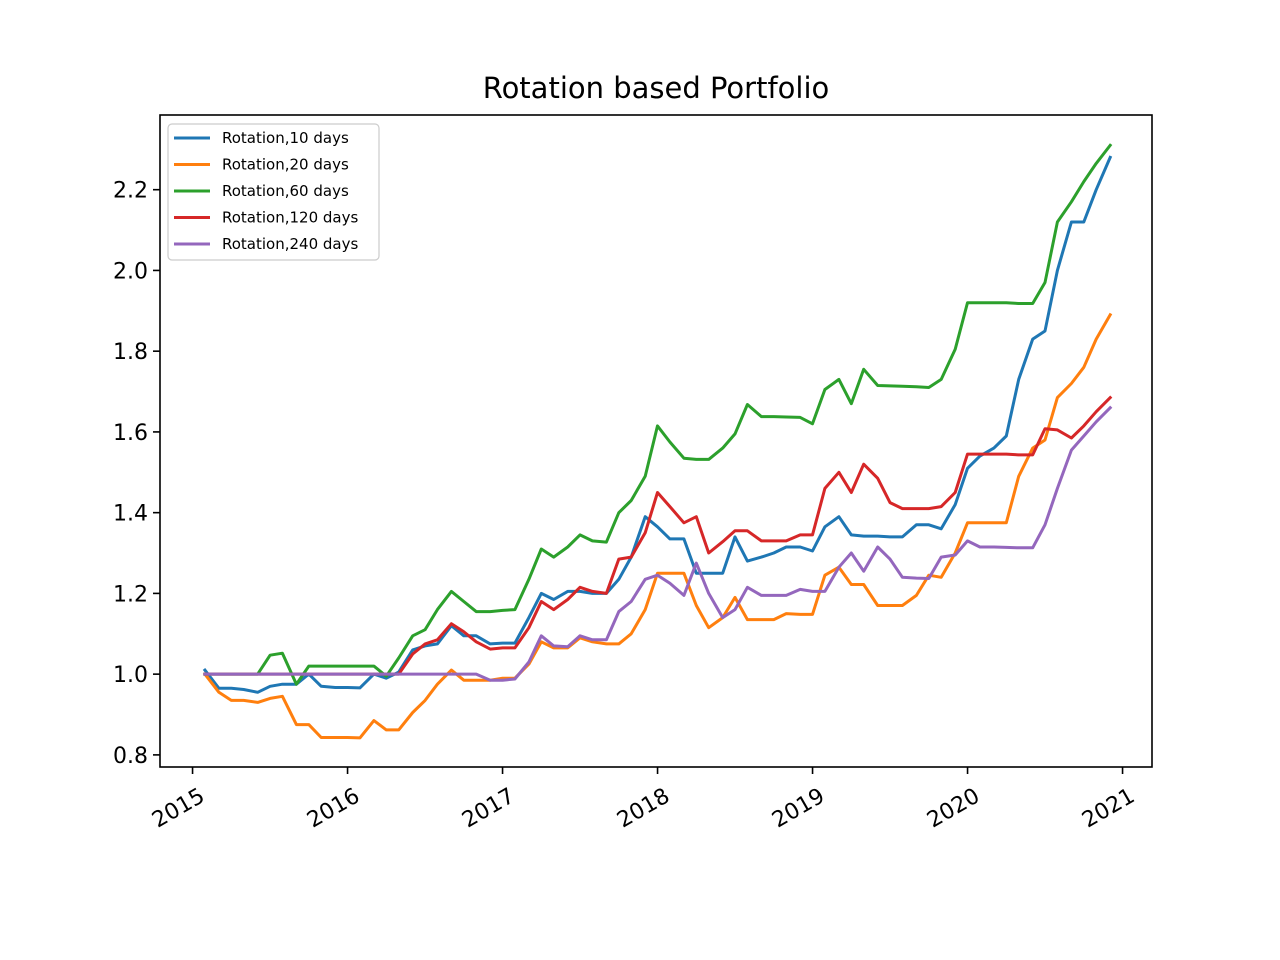  I want to click on legend-box, so click(273, 192).